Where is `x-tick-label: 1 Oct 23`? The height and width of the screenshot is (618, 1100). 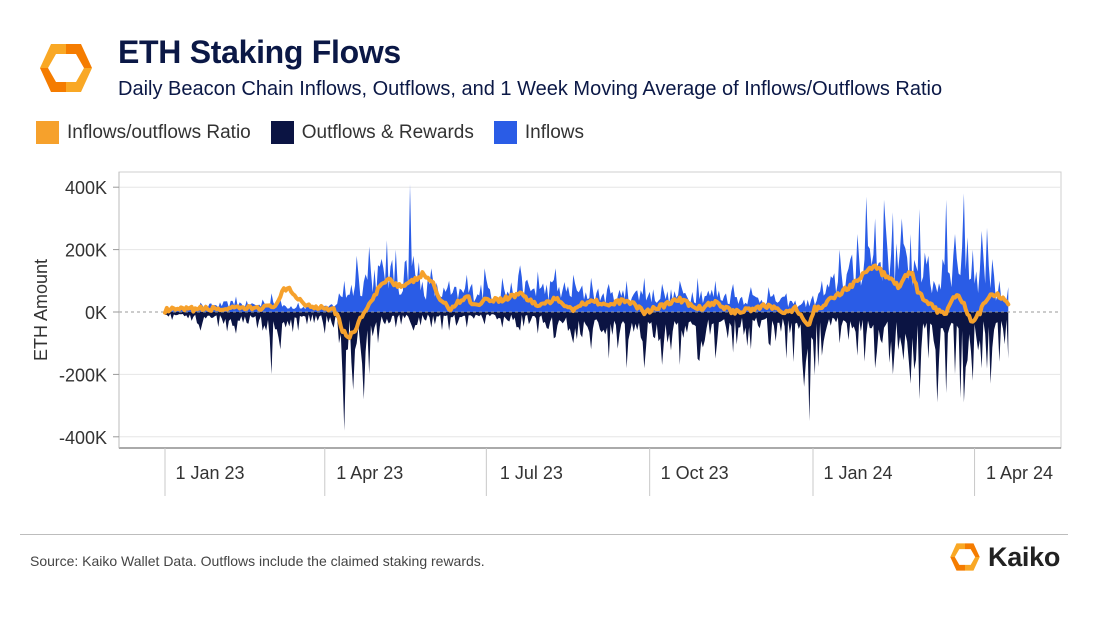
x-tick-label: 1 Oct 23 is located at coordinates (695, 473).